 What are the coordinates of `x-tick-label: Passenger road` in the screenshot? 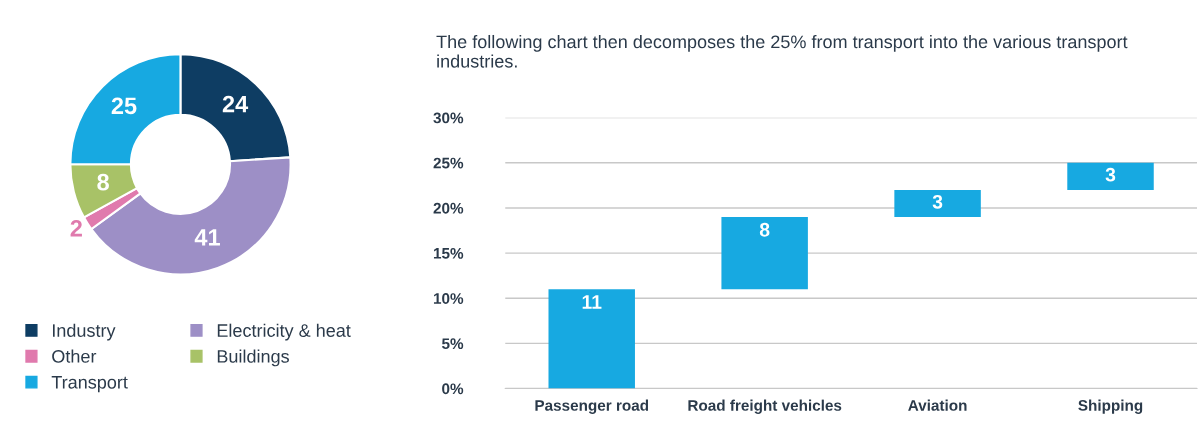 It's located at (592, 406).